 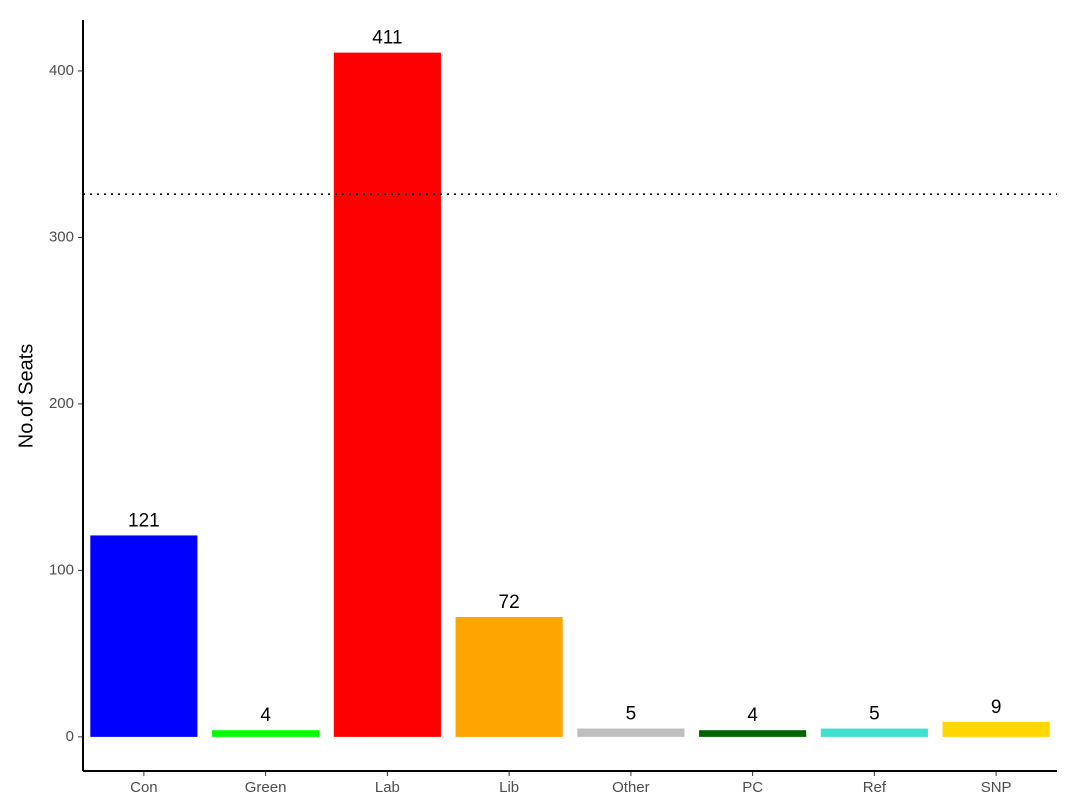 What do you see at coordinates (61, 70) in the screenshot?
I see `y-tick-label: 400` at bounding box center [61, 70].